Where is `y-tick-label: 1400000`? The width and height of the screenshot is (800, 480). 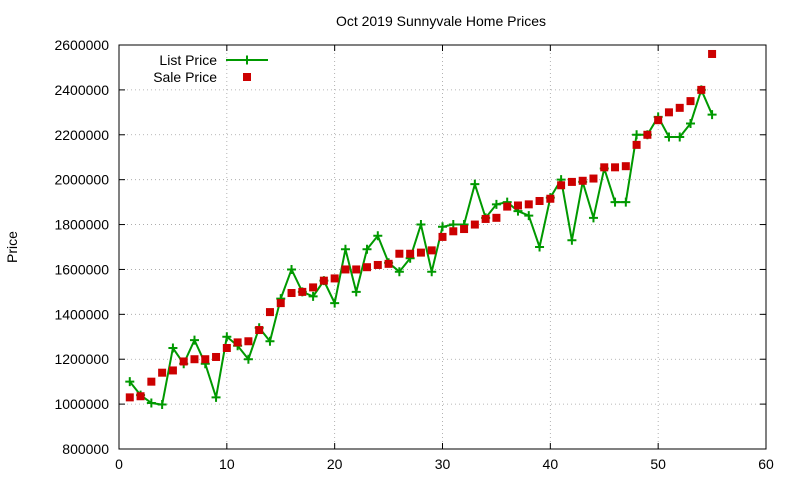 y-tick-label: 1400000 is located at coordinates (81, 314).